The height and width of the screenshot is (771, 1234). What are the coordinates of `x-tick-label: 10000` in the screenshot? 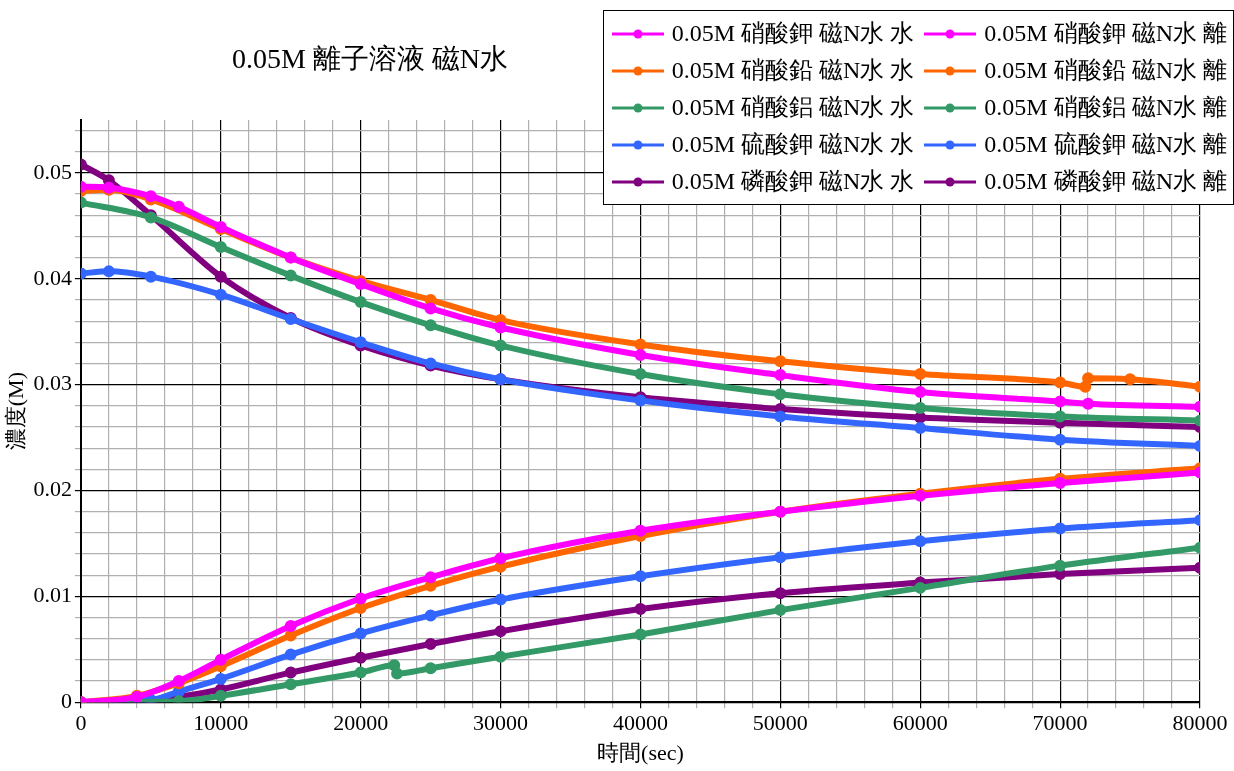 It's located at (221, 723).